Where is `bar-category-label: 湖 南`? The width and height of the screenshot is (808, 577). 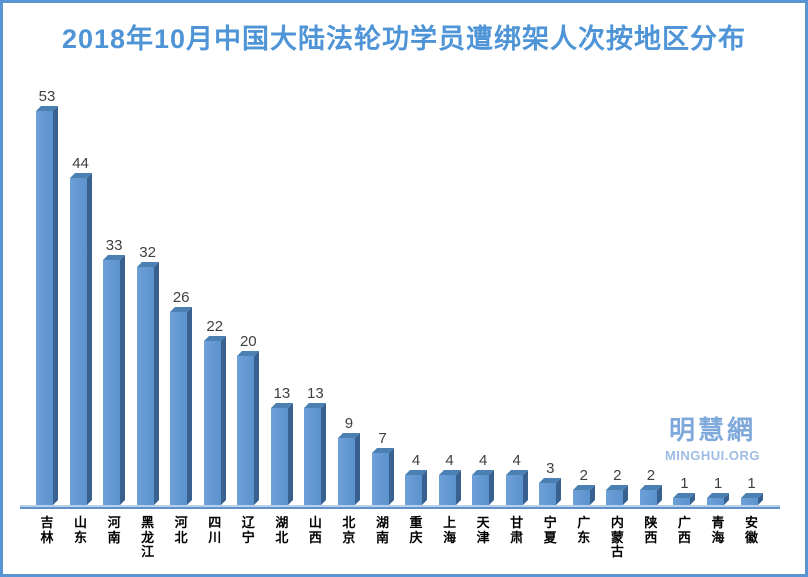 bar-category-label: 湖 南 is located at coordinates (382, 530).